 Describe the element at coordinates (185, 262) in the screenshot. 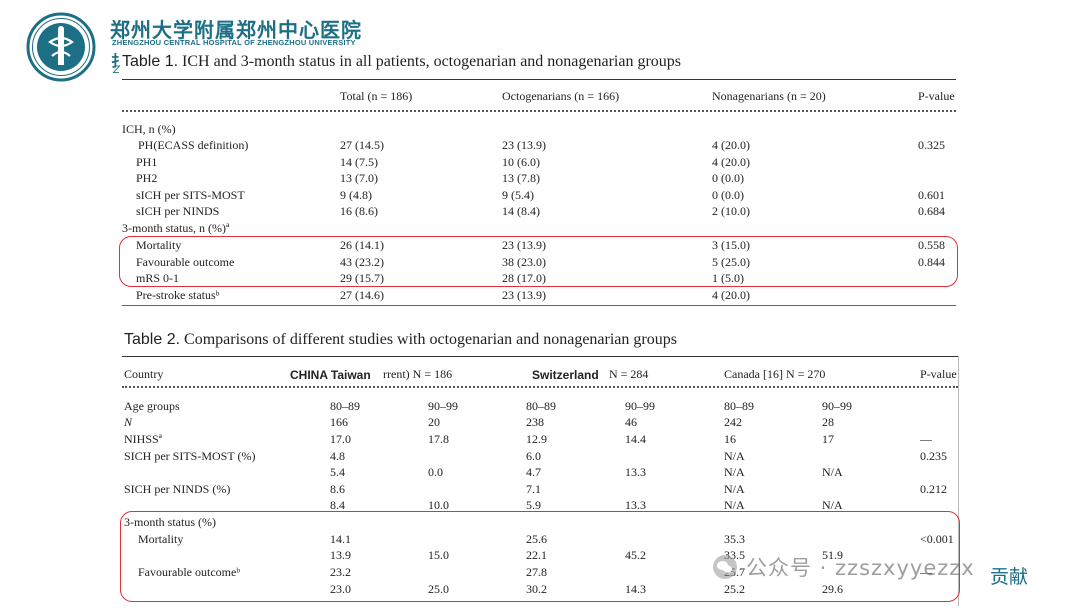

I see `table1-row-label: Favourable outcome` at that location.